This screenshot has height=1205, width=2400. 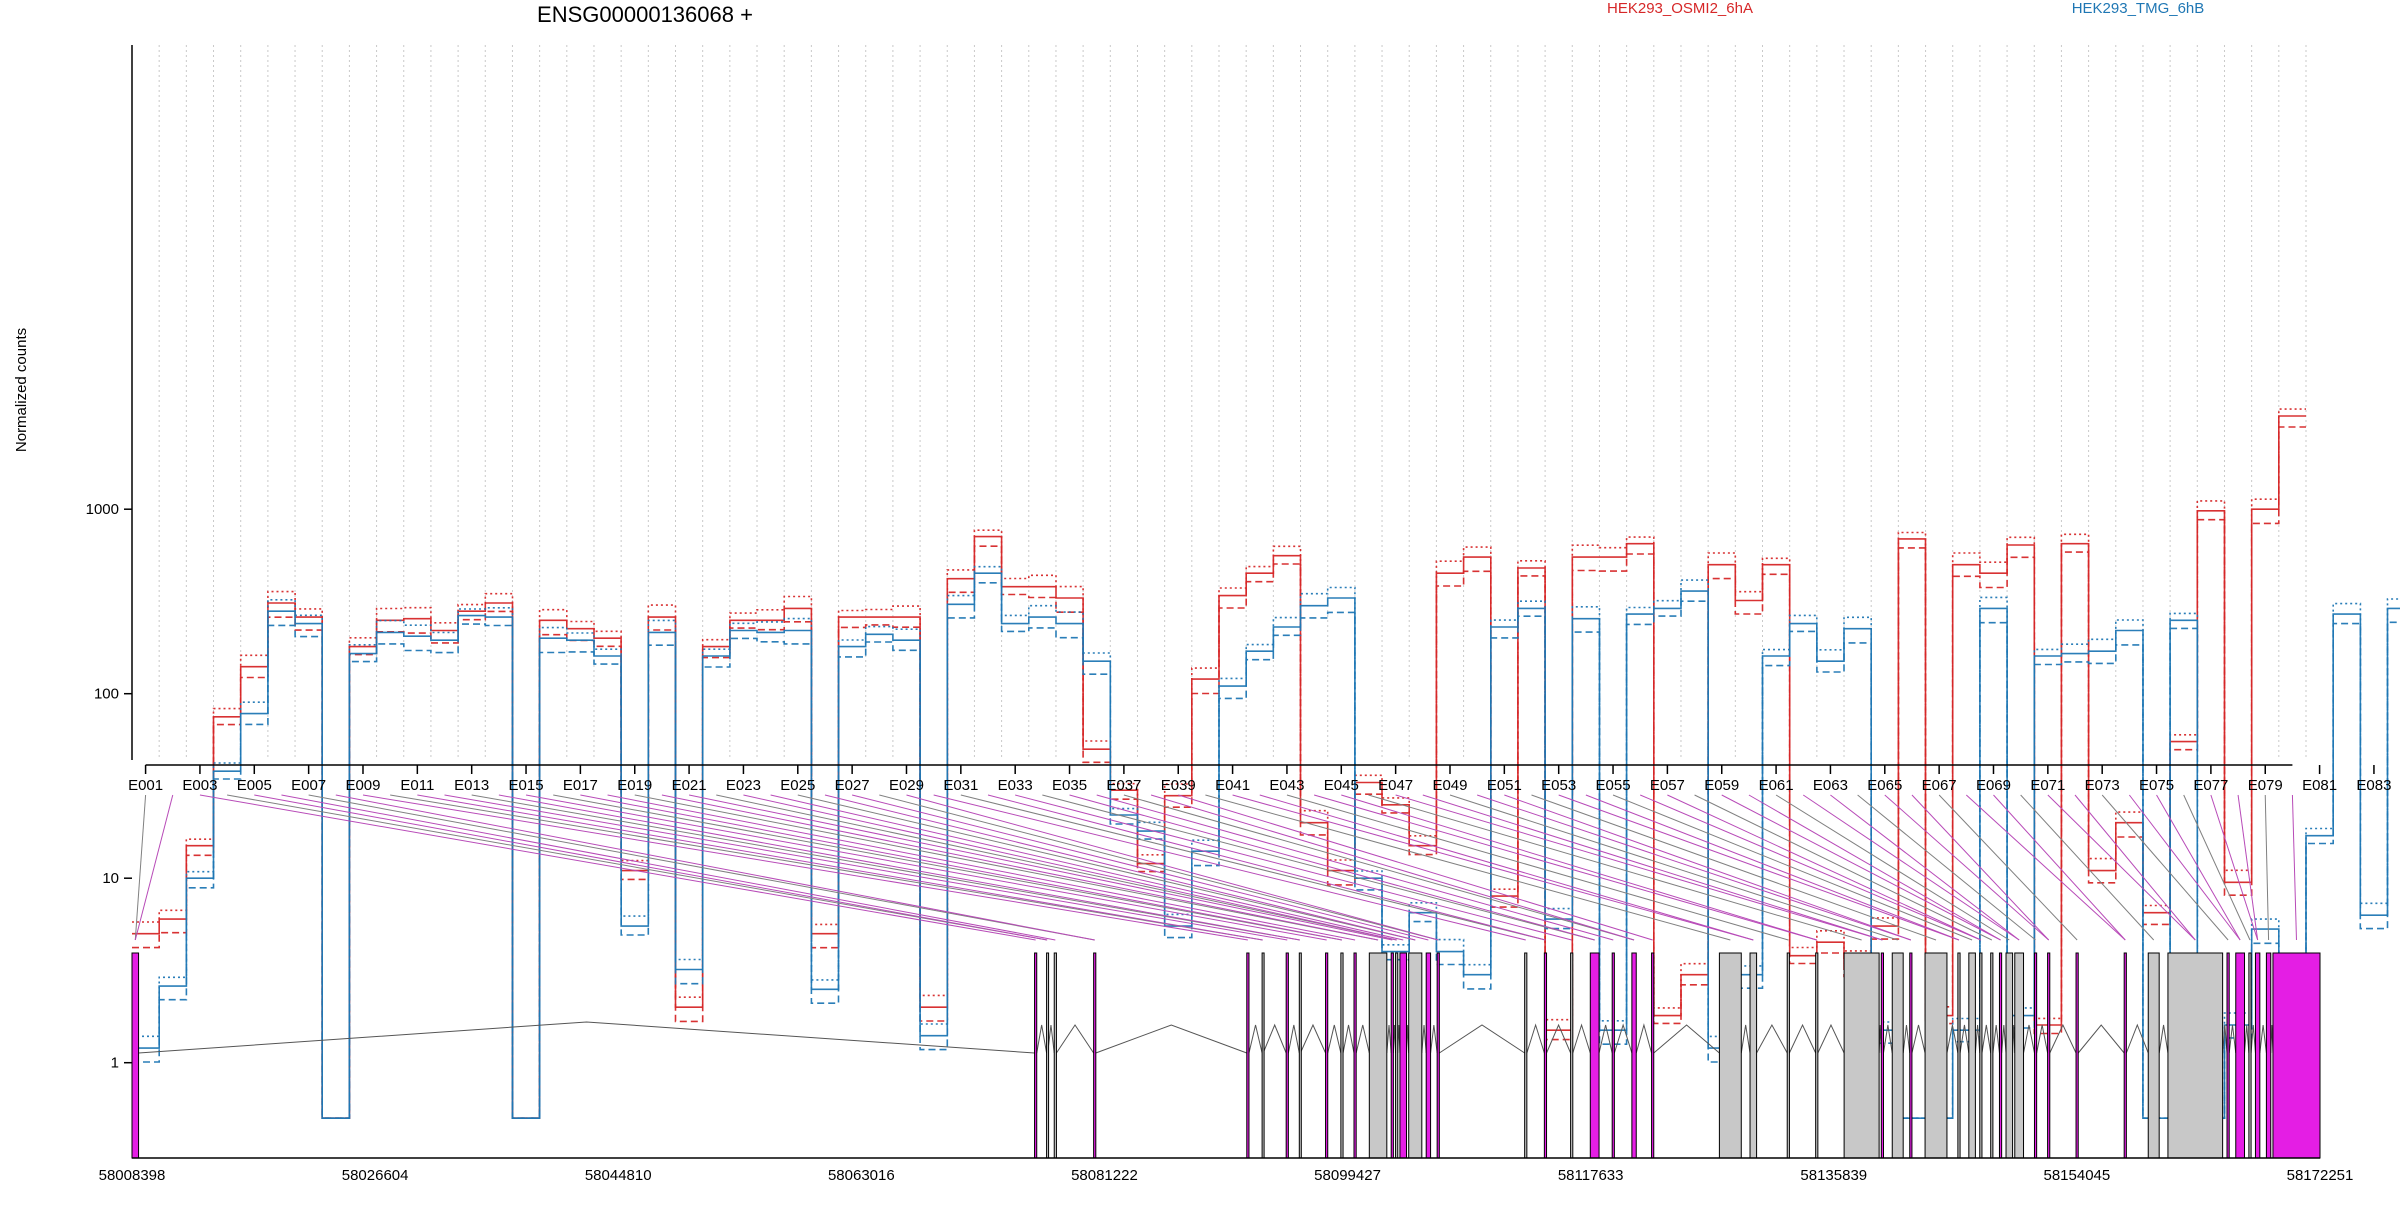 What do you see at coordinates (852, 785) in the screenshot?
I see `x-tick-label: E027` at bounding box center [852, 785].